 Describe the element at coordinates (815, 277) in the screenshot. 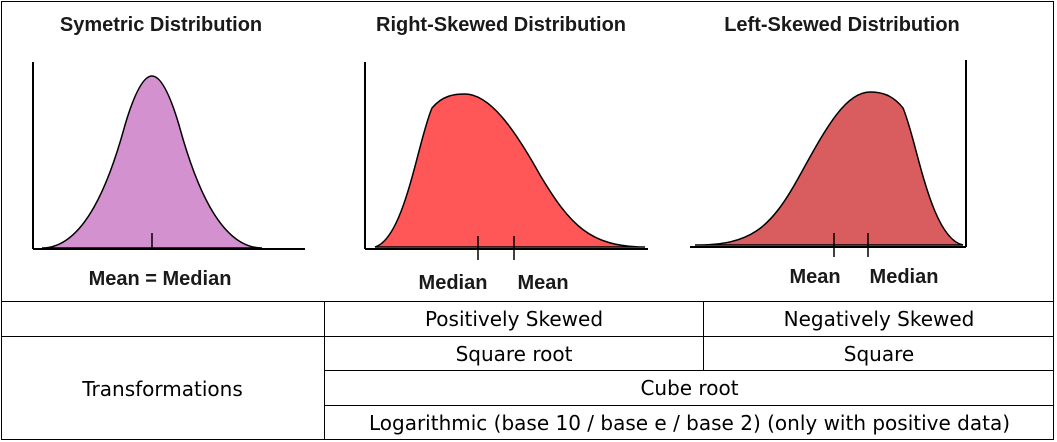

I see `left-skewed-mean-label: Mean` at that location.